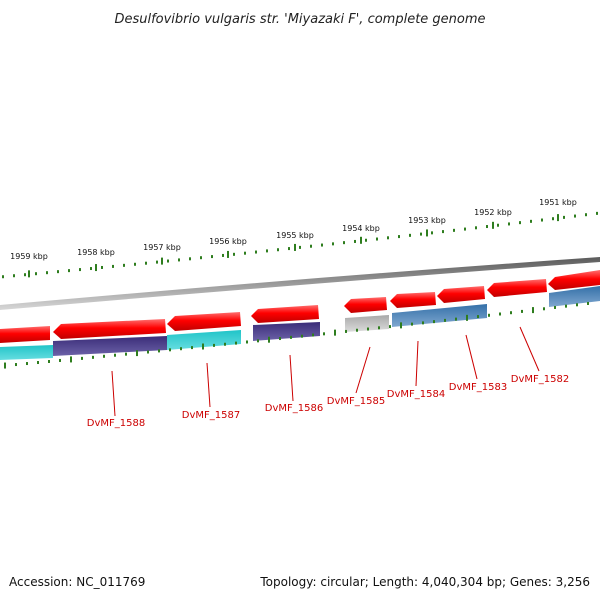 The width and height of the screenshot is (600, 600). What do you see at coordinates (228, 241) in the screenshot?
I see `tick-label-1956: 1956 kbp` at bounding box center [228, 241].